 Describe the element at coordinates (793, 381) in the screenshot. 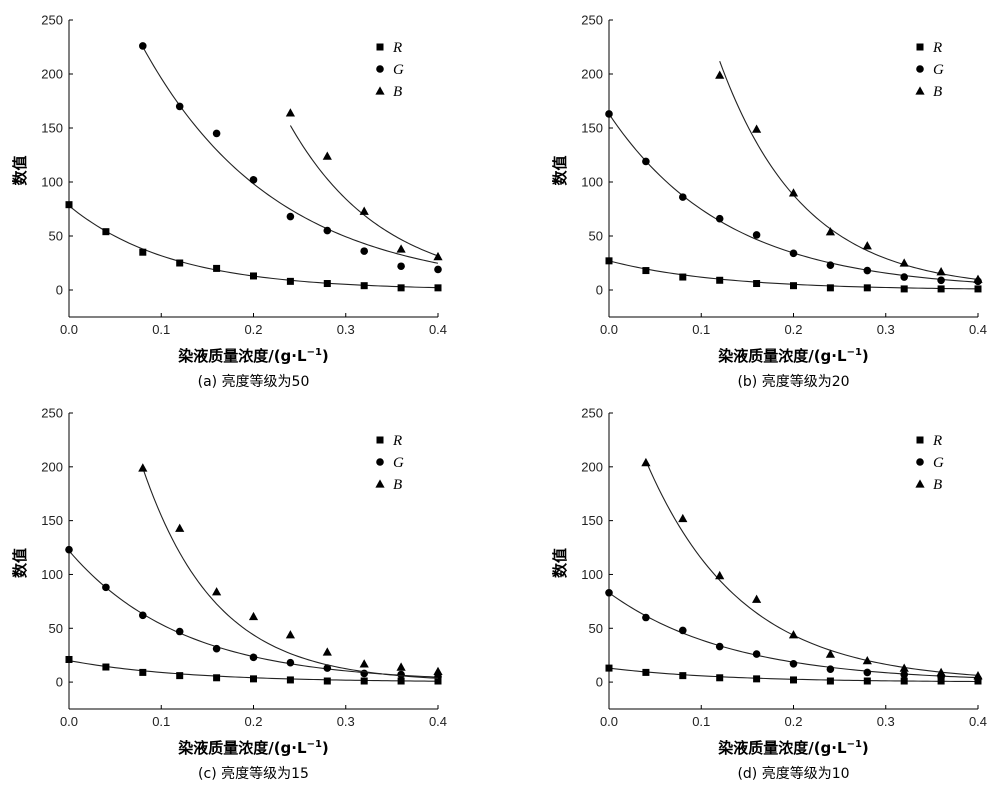

I see `panel-caption: (b) 亮度等级为20` at that location.